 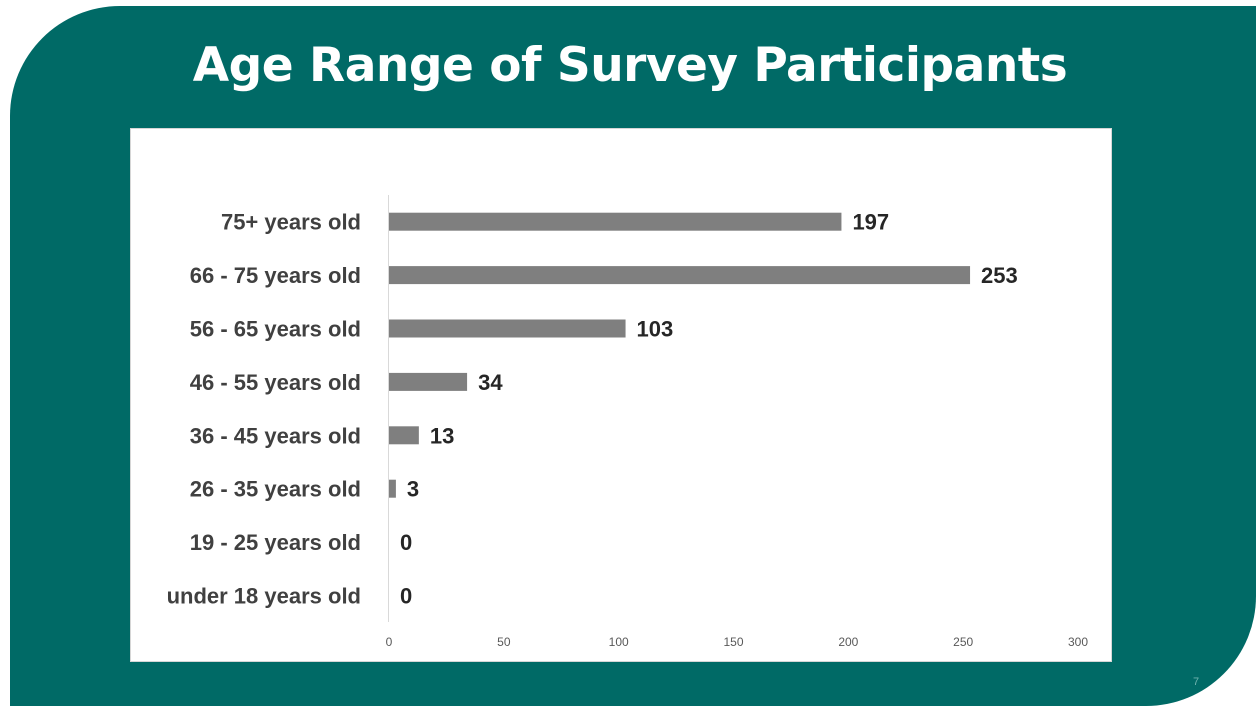 I want to click on x-tick-label: 300, so click(x=1078, y=642).